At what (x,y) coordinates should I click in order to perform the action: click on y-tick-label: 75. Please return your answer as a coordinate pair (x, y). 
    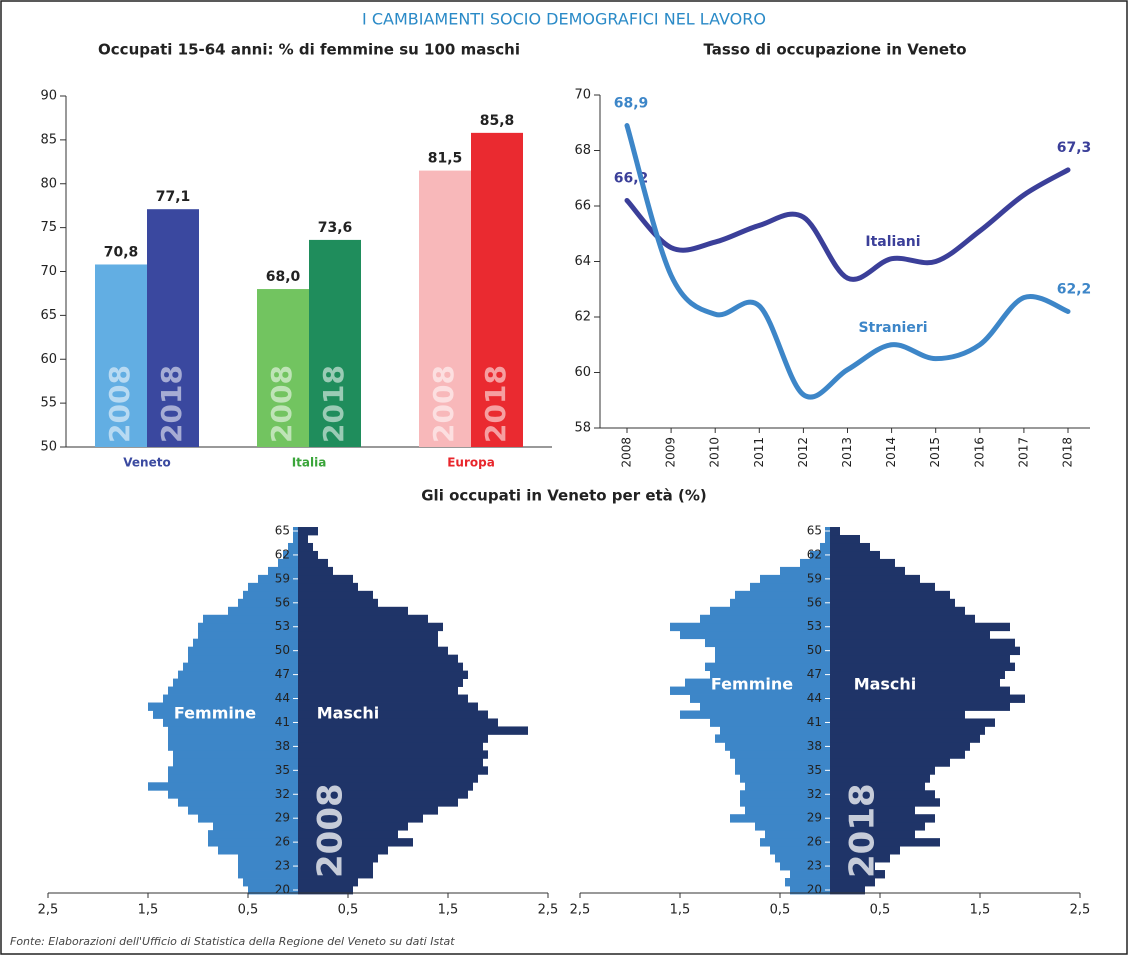
    Looking at the image, I should click on (48, 227).